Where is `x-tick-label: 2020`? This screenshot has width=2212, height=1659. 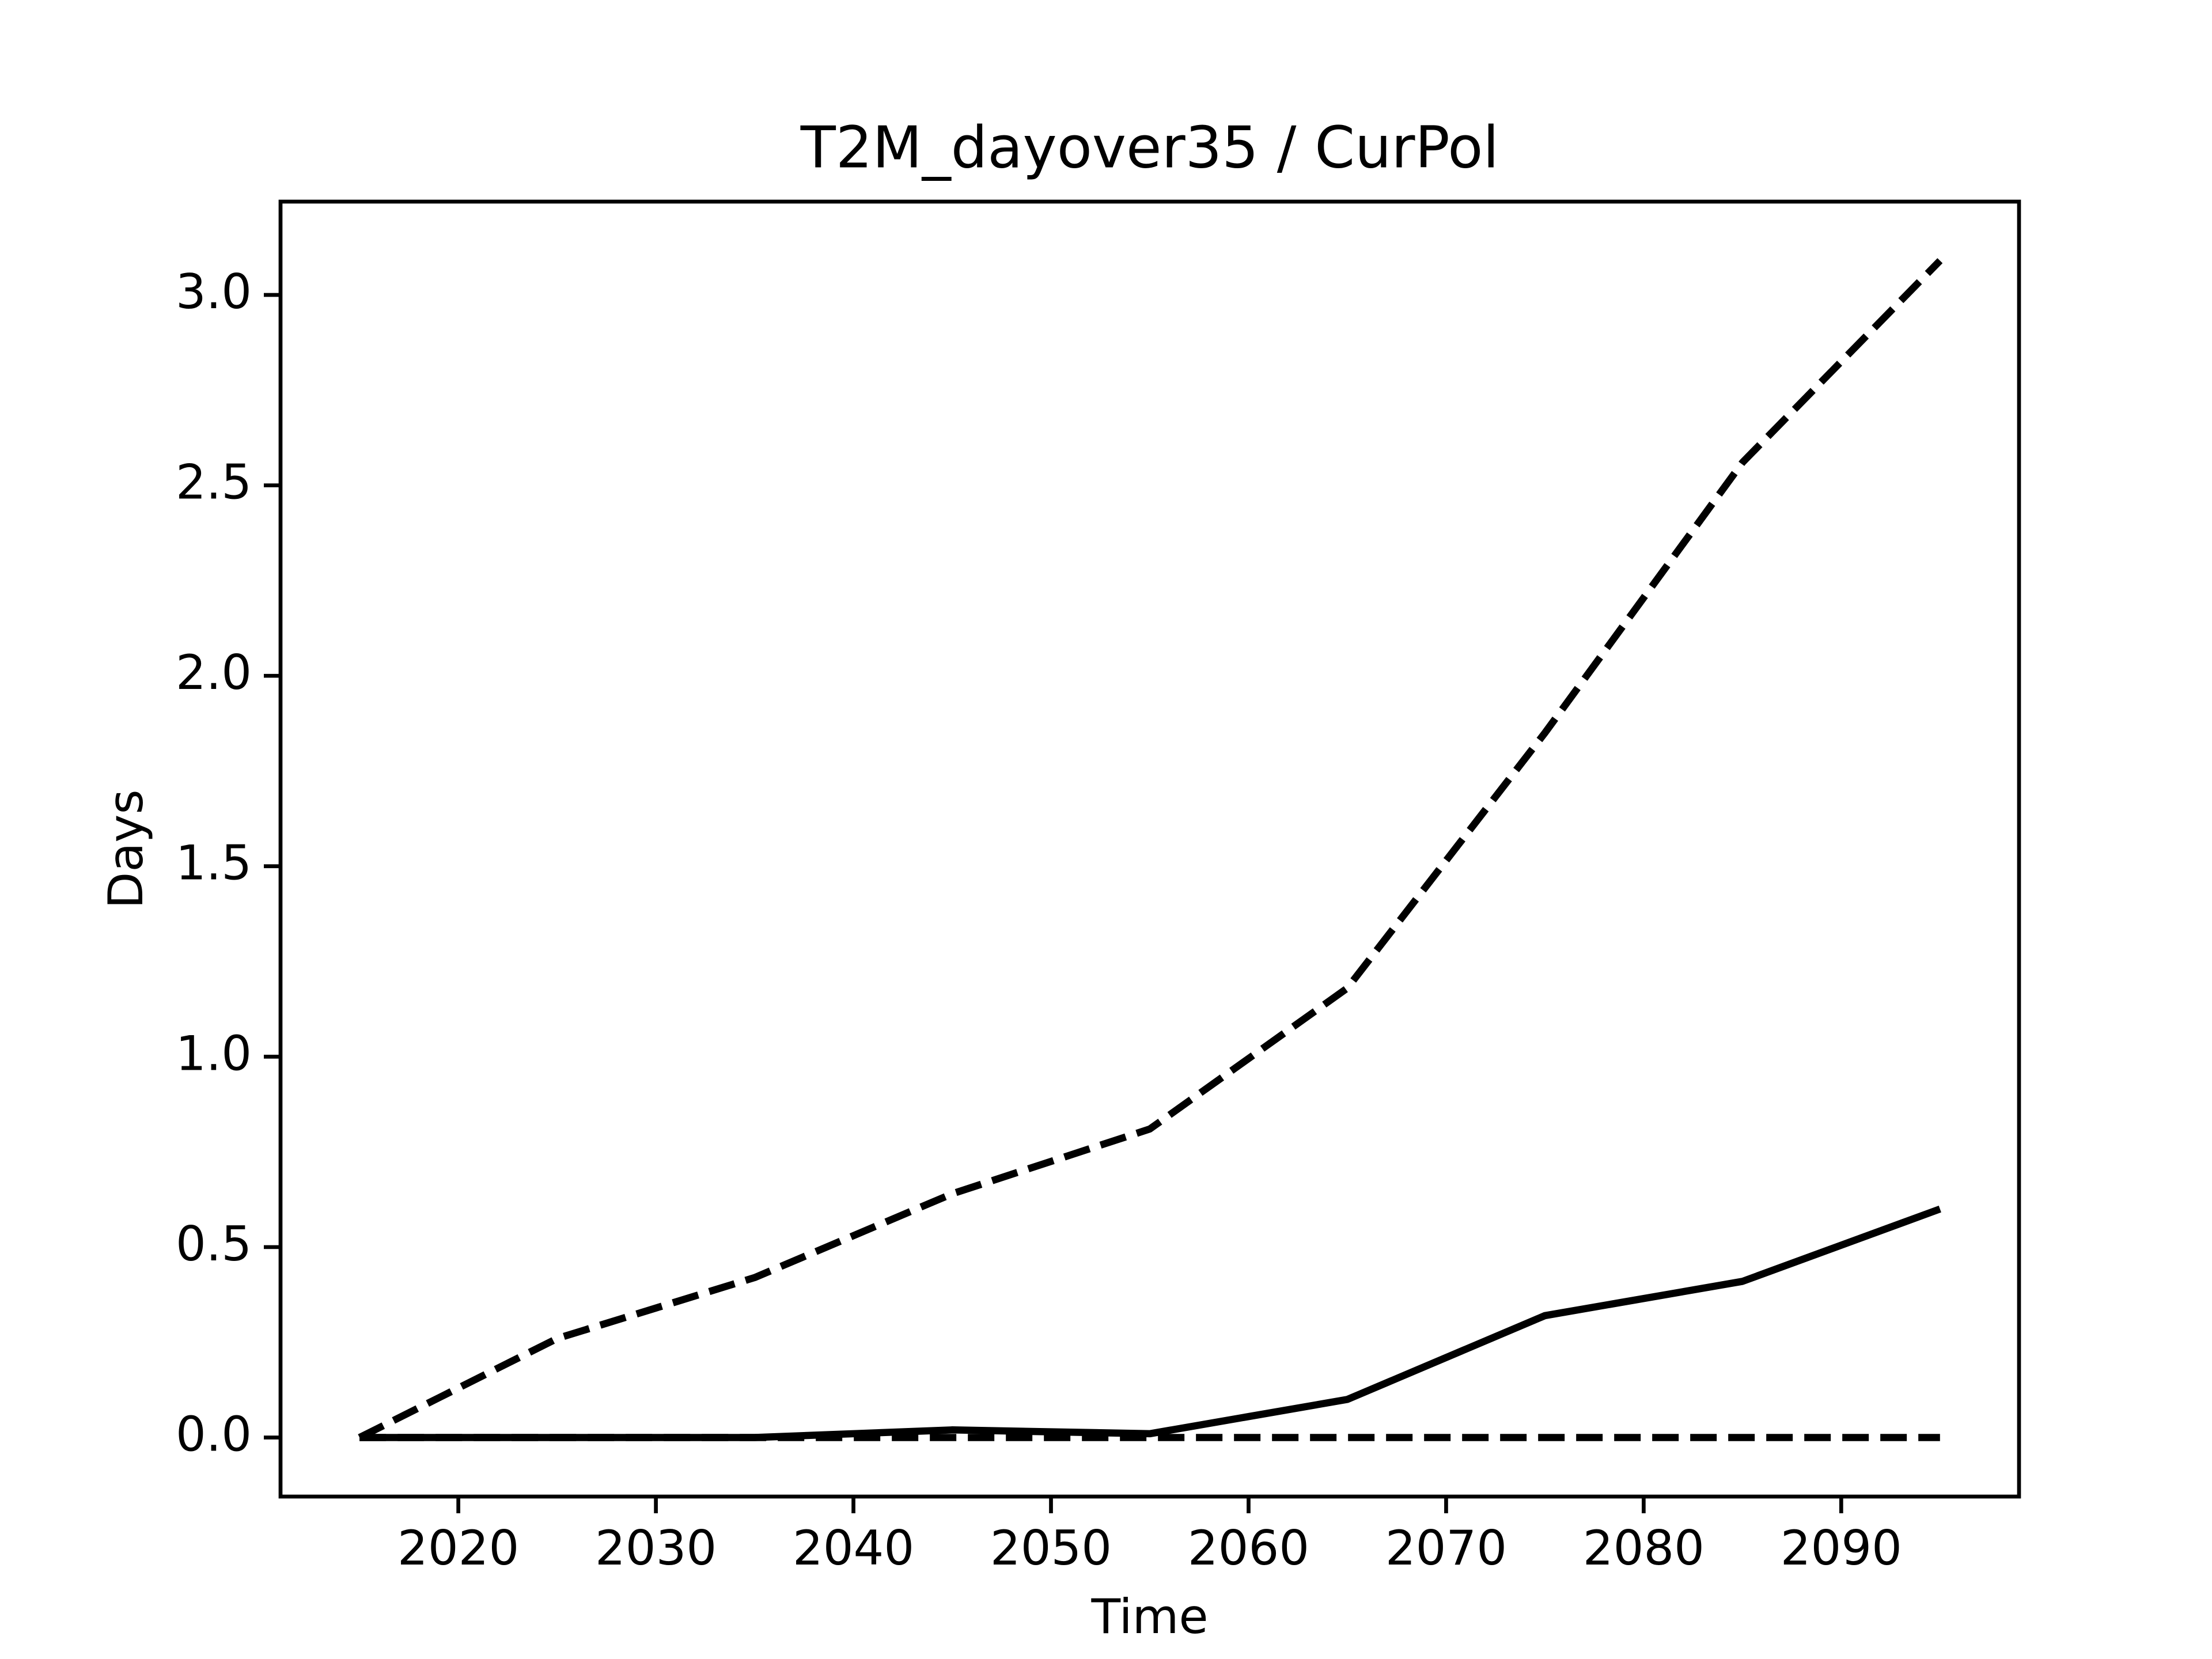 x-tick-label: 2020 is located at coordinates (458, 1548).